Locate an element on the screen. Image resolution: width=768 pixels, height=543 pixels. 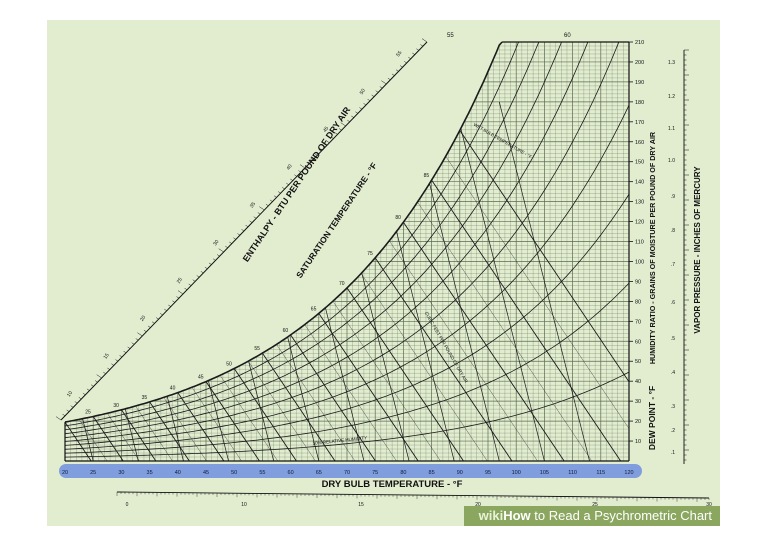
y-tick-label: 180 is located at coordinates (639, 103).